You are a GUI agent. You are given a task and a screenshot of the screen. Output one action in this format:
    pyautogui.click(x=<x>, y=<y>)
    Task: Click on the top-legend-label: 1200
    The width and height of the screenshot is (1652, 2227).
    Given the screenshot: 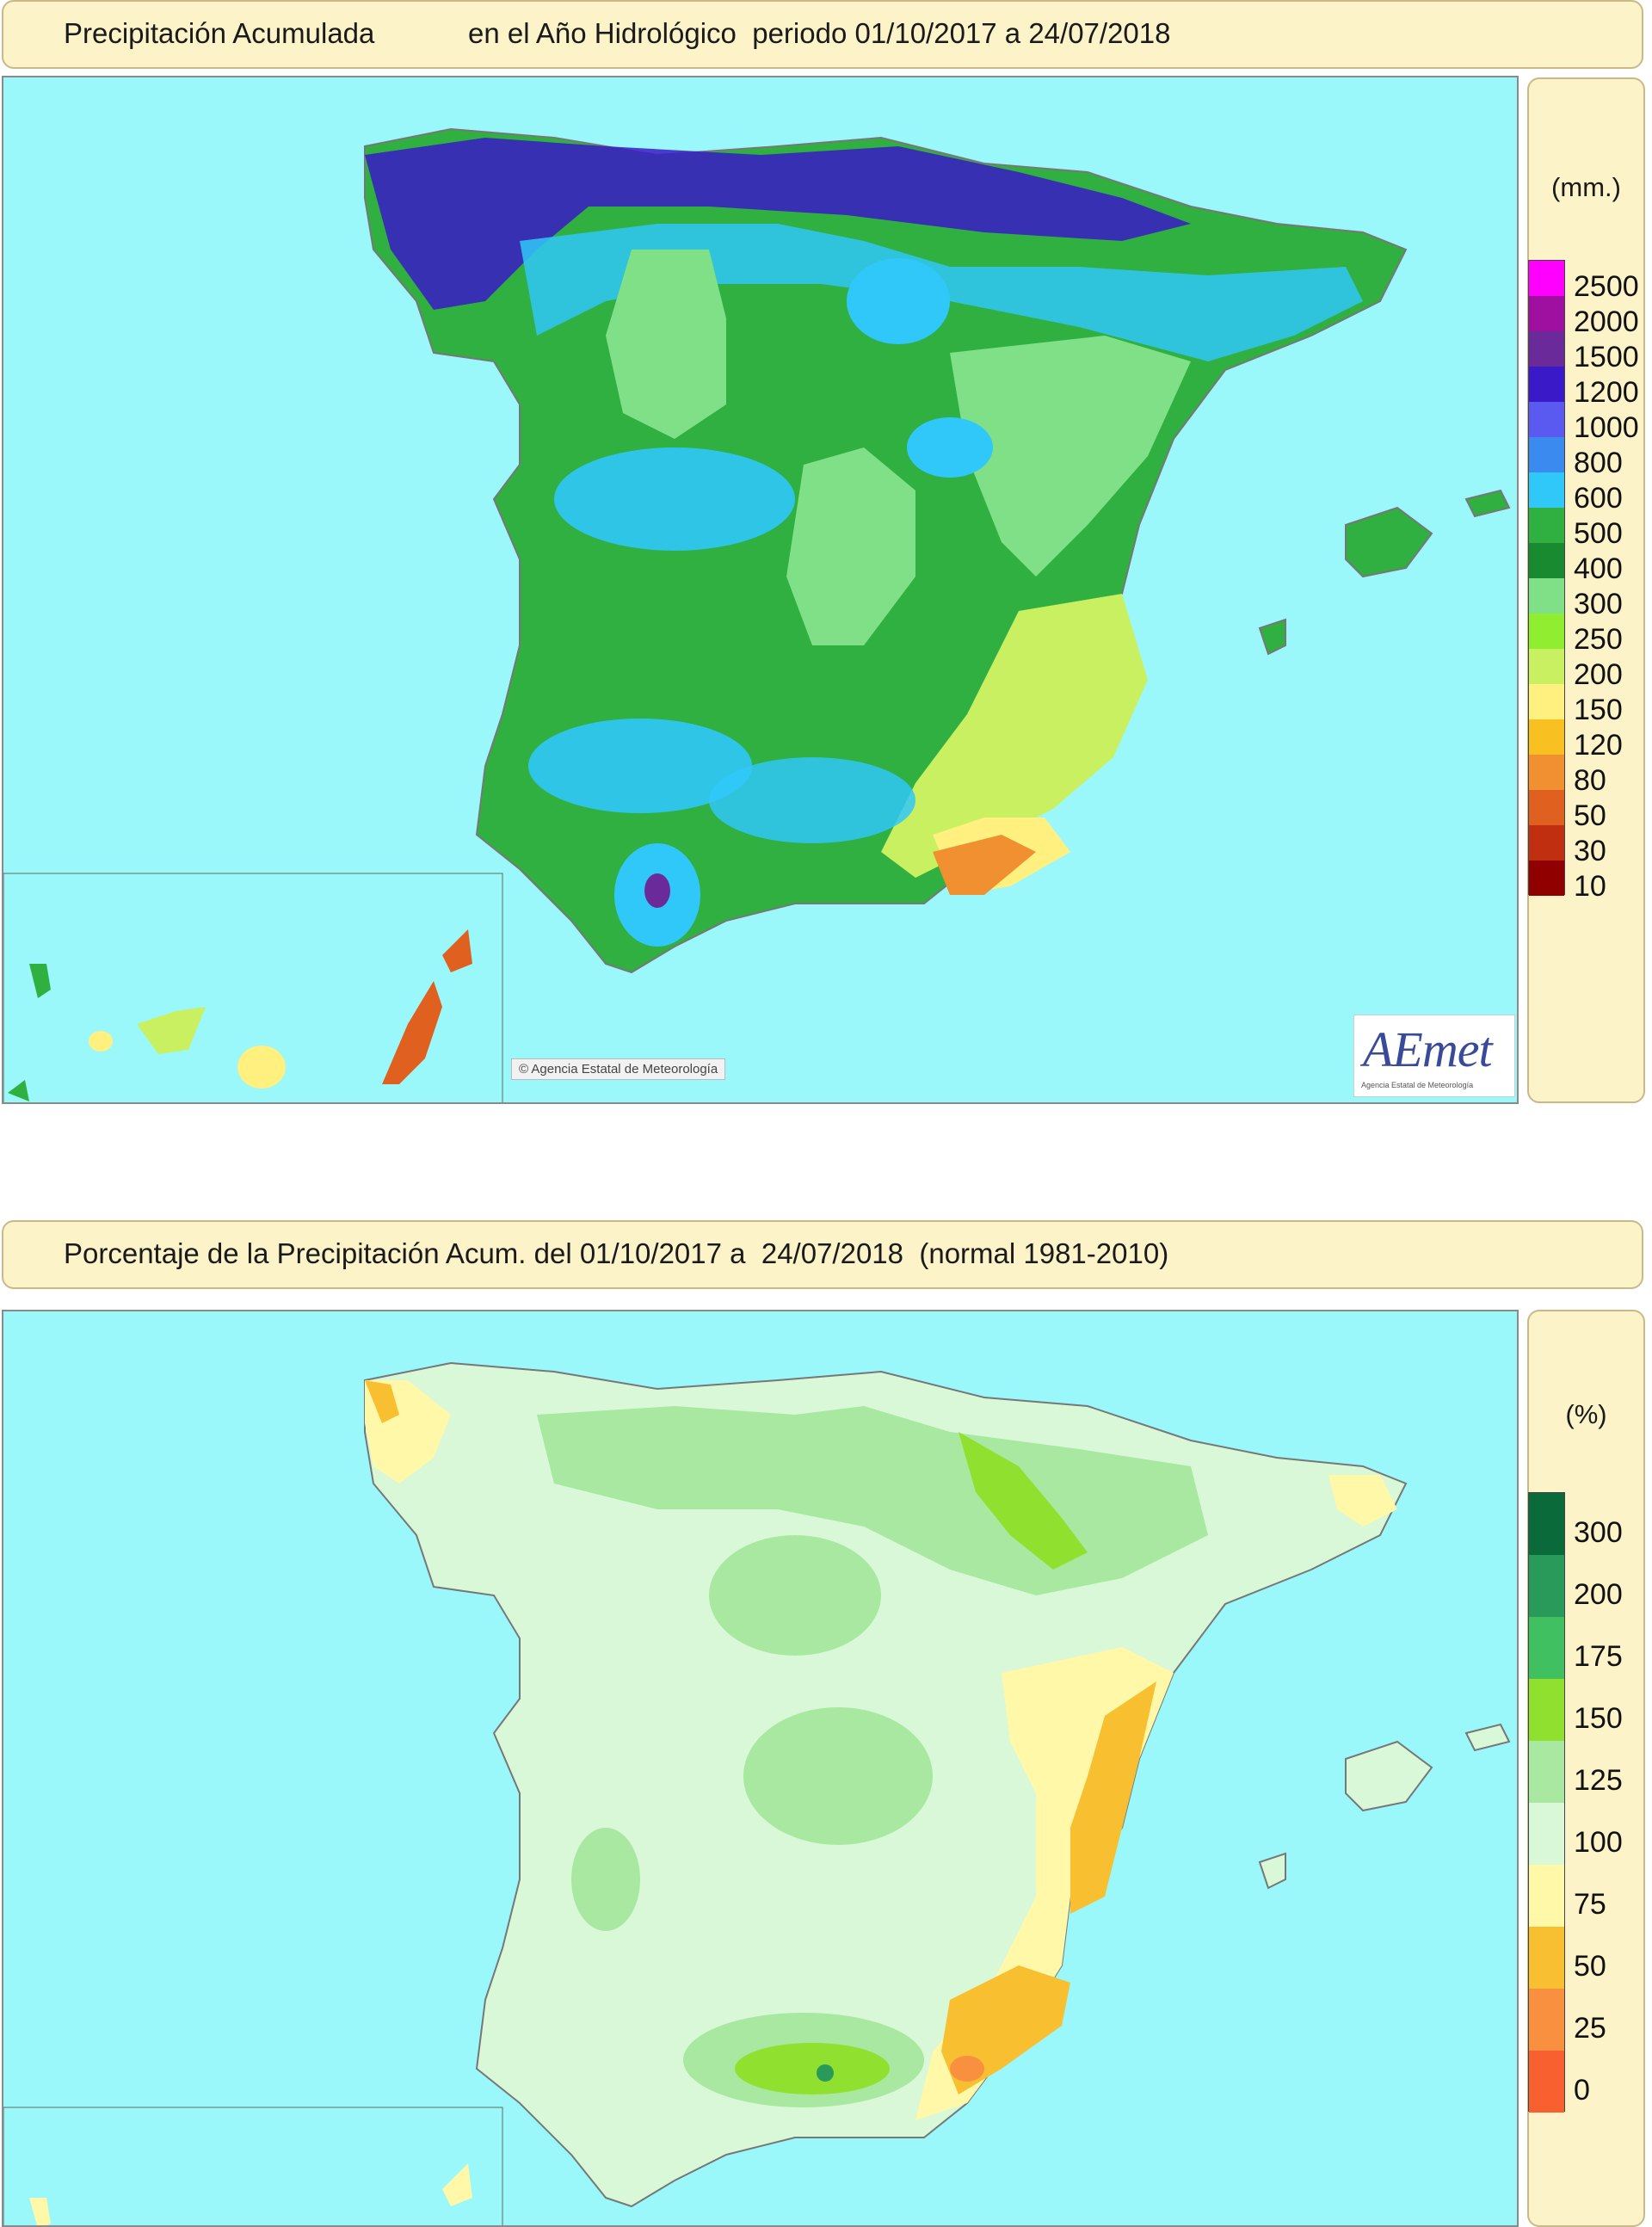 What is the action you would take?
    pyautogui.click(x=1606, y=393)
    